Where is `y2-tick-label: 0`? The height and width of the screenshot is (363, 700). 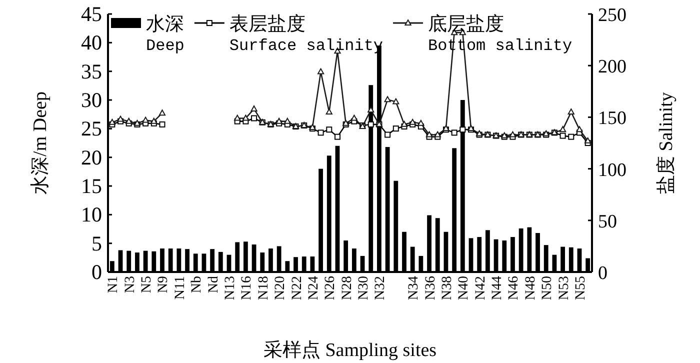 y2-tick-label: 0 is located at coordinates (603, 273).